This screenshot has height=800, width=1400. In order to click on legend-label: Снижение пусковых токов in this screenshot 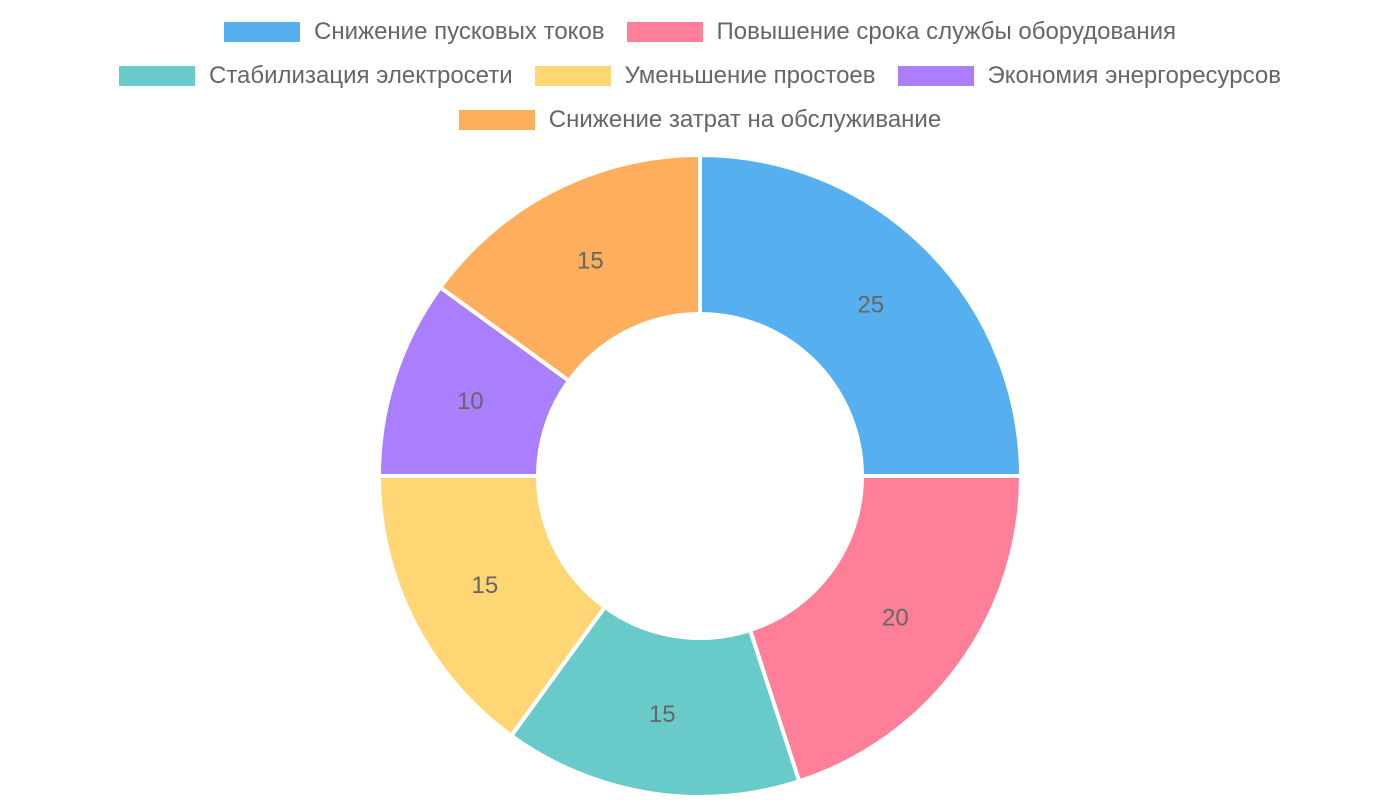, I will do `click(459, 31)`.